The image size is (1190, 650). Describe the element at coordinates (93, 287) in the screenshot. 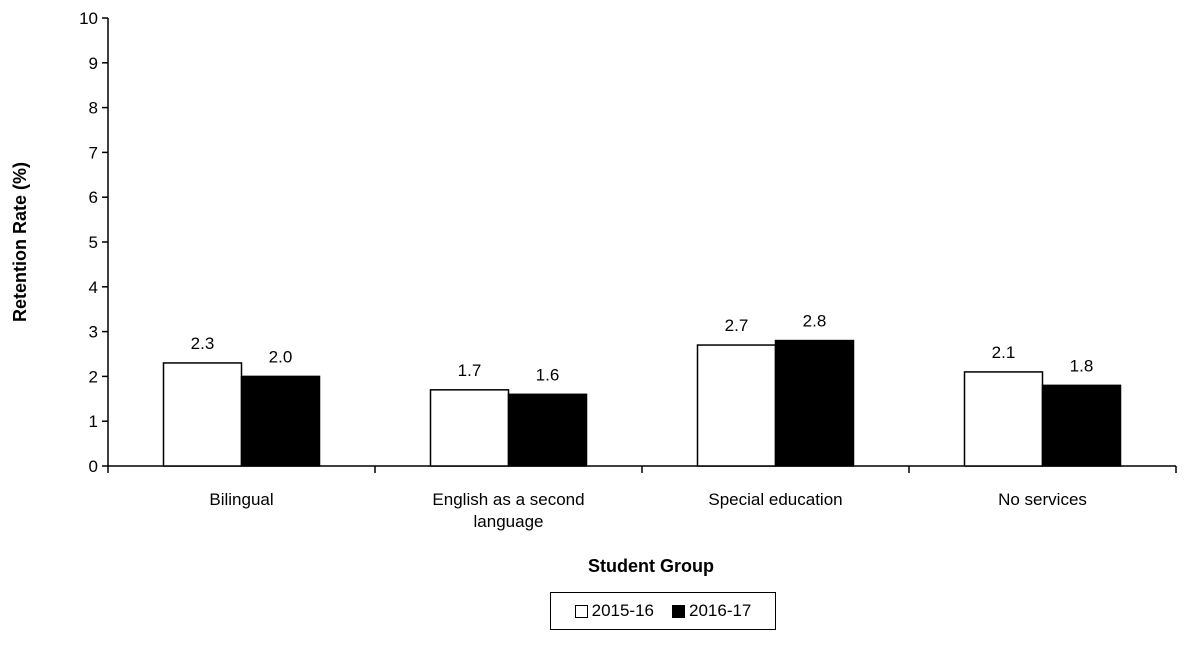

I see `y-tick-label: 4` at that location.